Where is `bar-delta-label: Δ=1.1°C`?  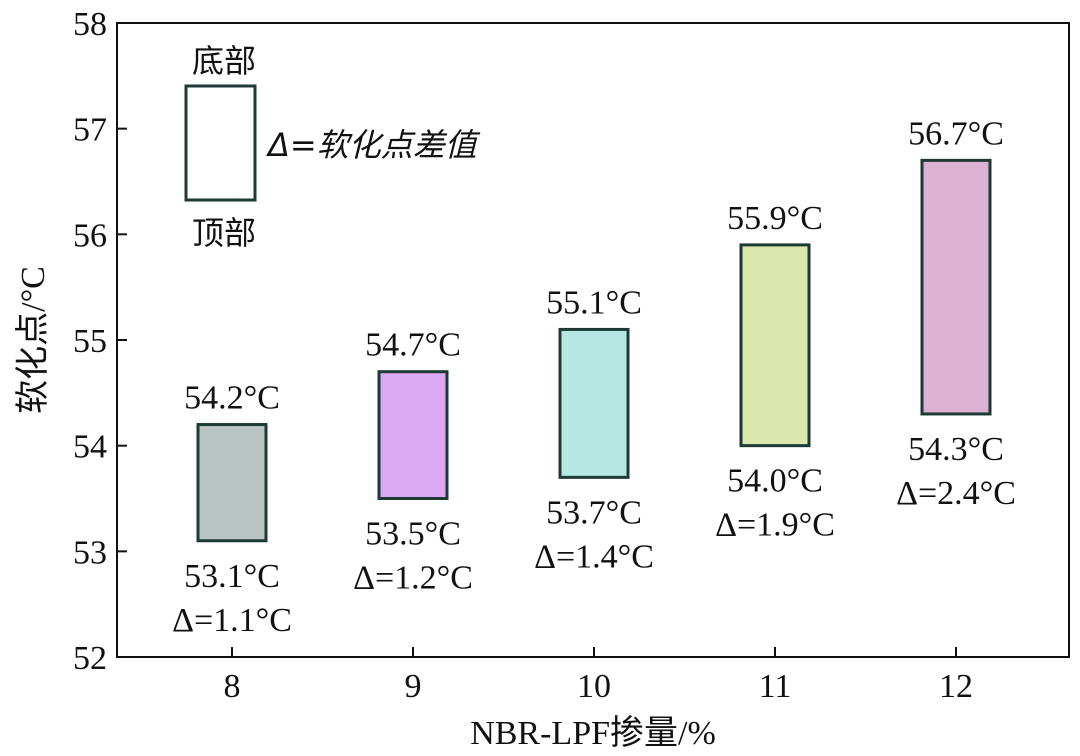
bar-delta-label: Δ=1.1°C is located at coordinates (232, 620).